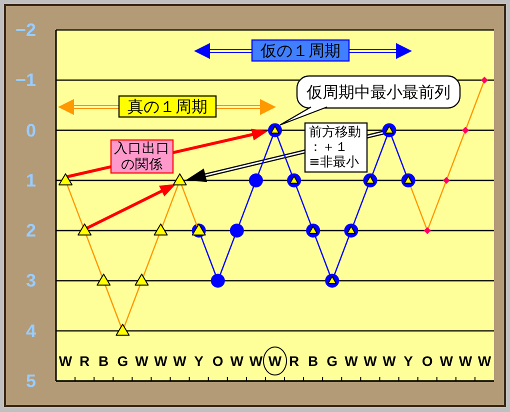 This screenshot has width=510, height=412. I want to click on annotation: 入口出口の関係, so click(142, 156).